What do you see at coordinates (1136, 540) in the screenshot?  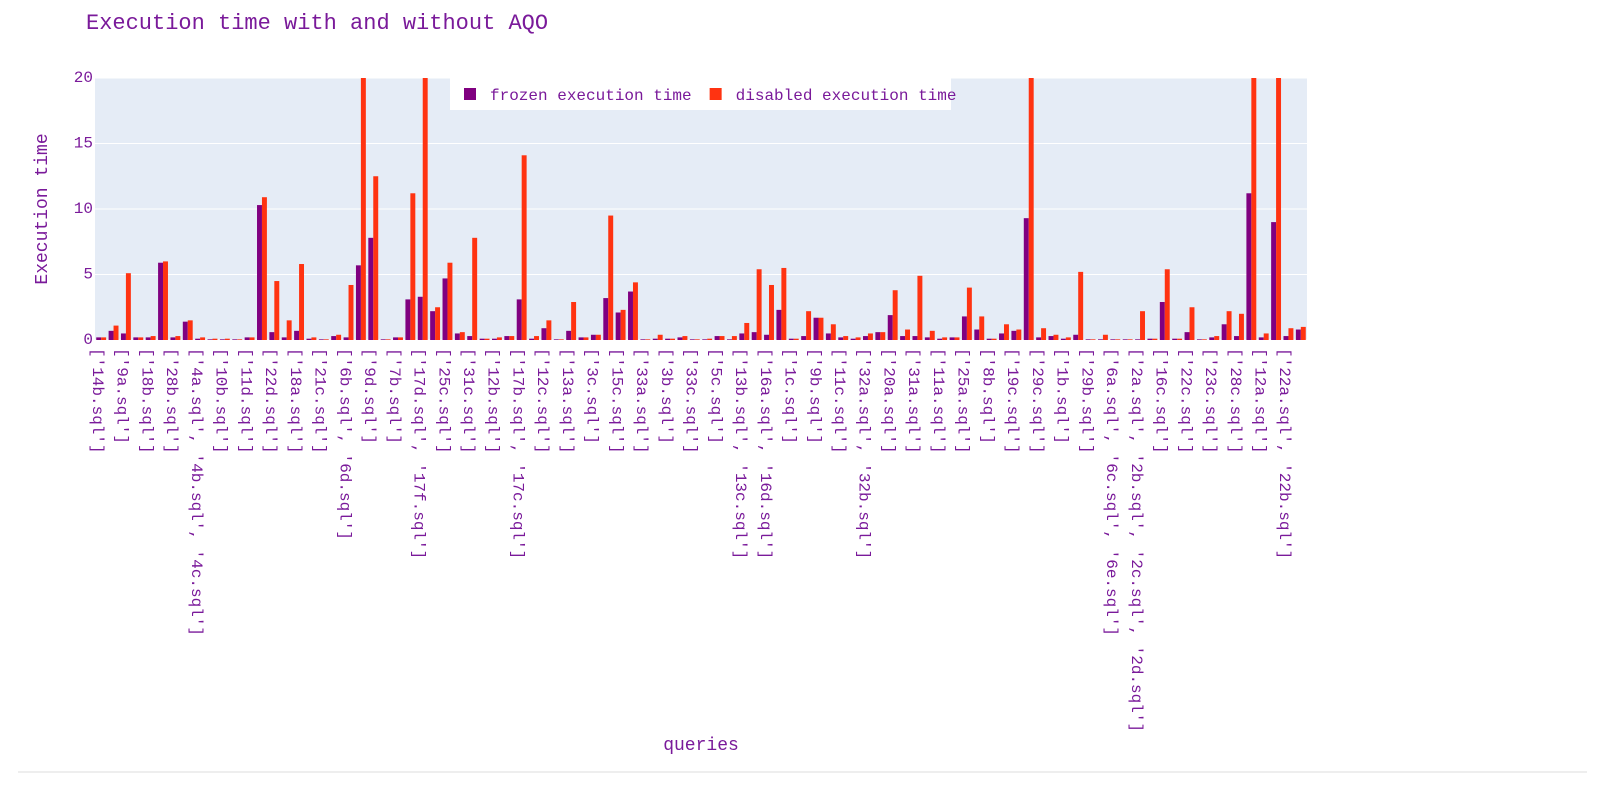 I see `x-tick-label: ['2a.sql', '2b.sql', '2c.sql', '2d.sql']` at bounding box center [1136, 540].